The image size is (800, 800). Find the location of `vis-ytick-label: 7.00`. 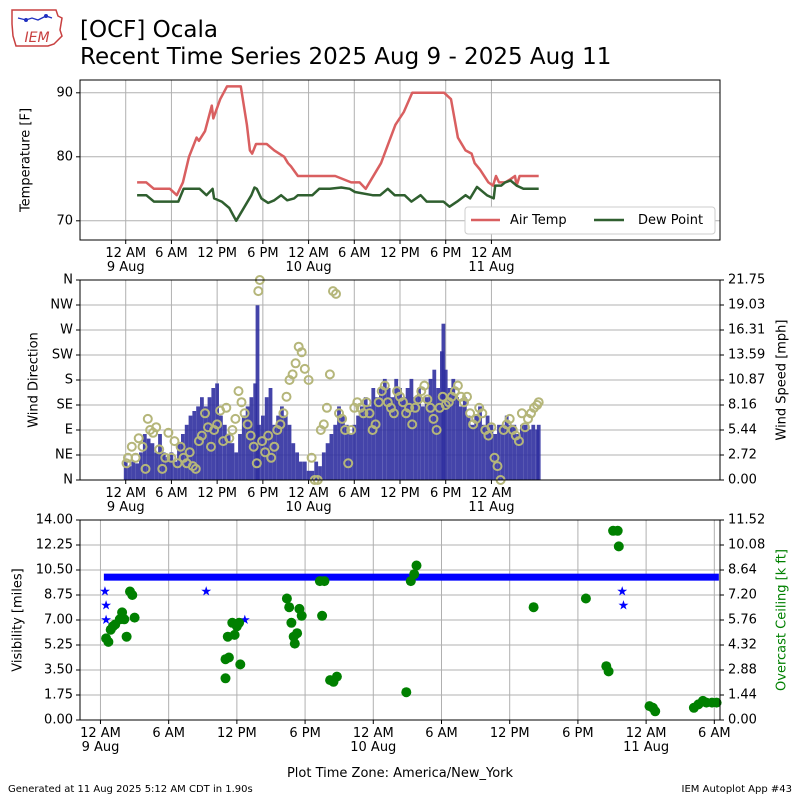

vis-ytick-label: 7.00 is located at coordinates (58, 620).